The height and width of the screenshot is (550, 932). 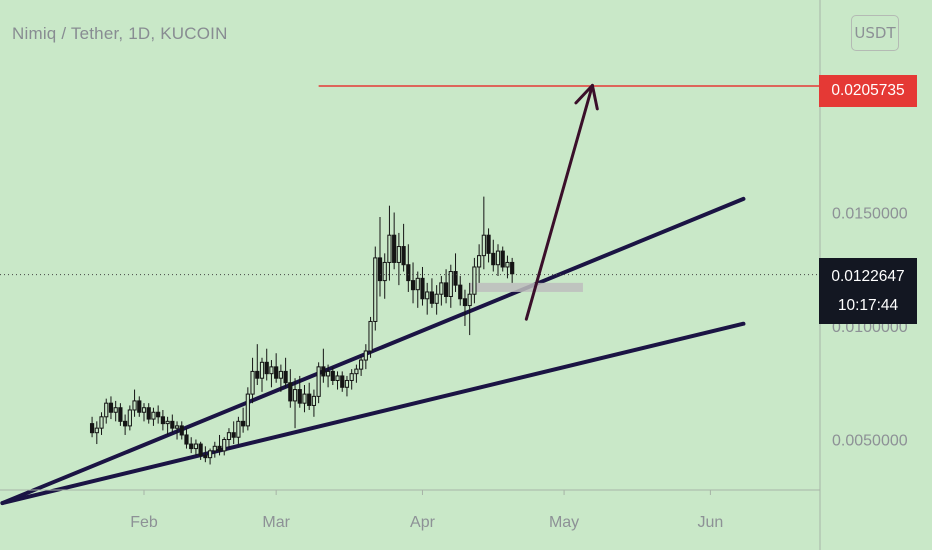 I want to click on projection-arrow, so click(x=559, y=202).